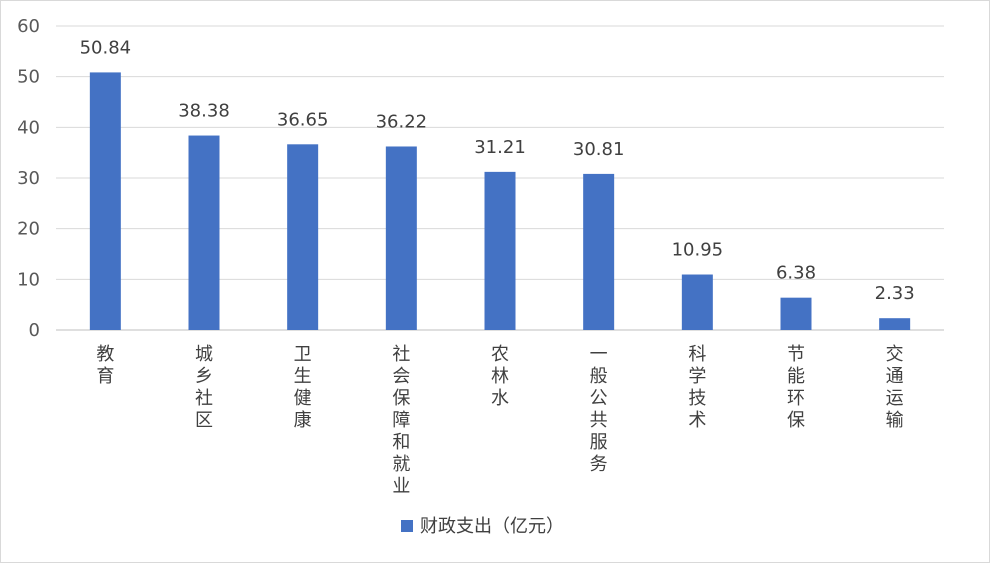  Describe the element at coordinates (105, 365) in the screenshot. I see `x-category-label: 教育` at that location.